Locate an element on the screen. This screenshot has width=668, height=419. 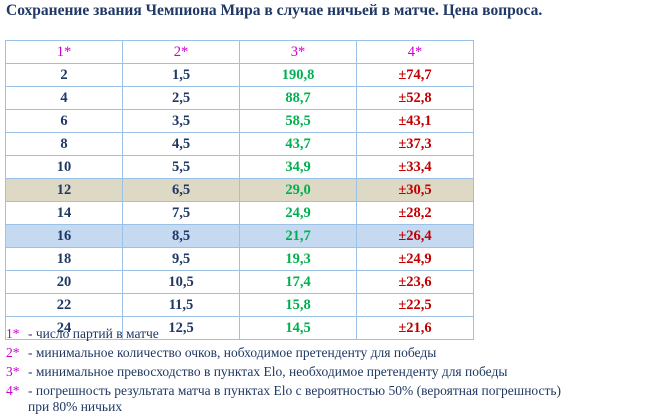
table-cell: 24,9 is located at coordinates (298, 213).